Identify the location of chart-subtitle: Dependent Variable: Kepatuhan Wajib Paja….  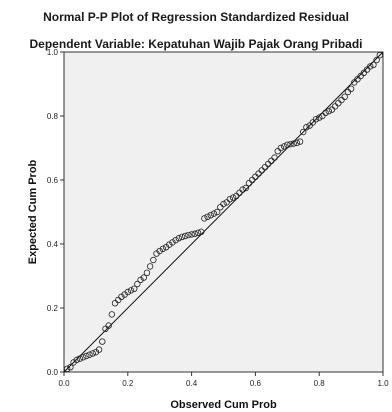
(196, 44).